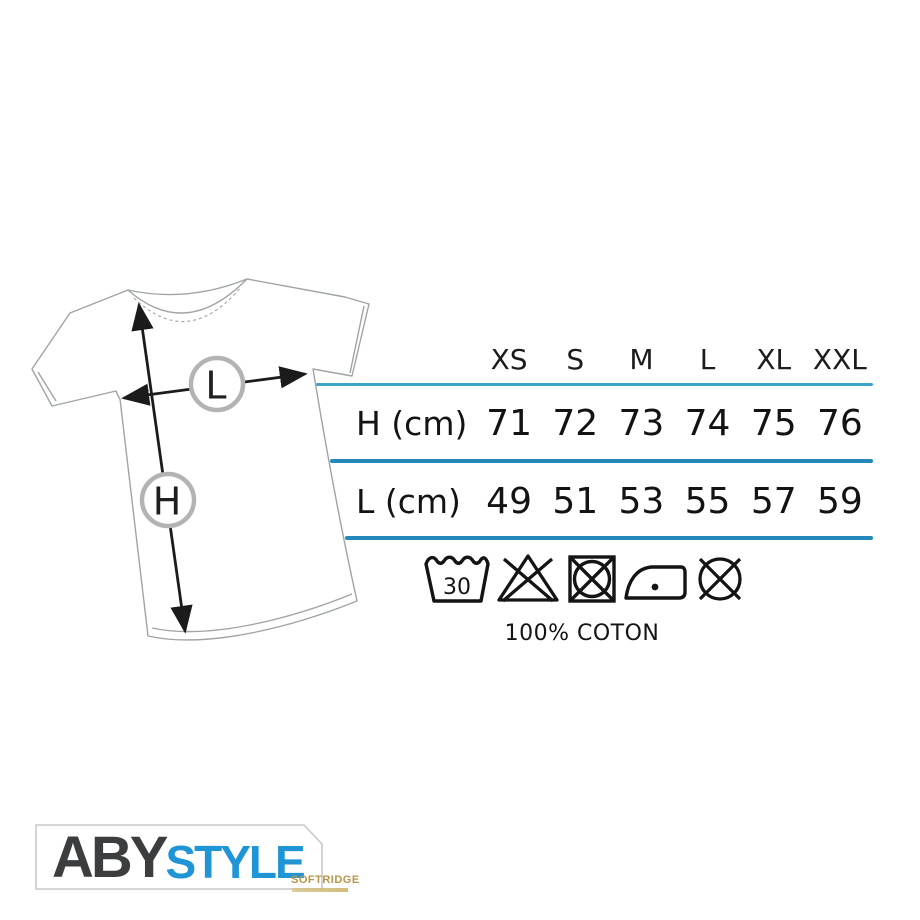  Describe the element at coordinates (509, 501) in the screenshot. I see `width-value-xs: 49` at that location.